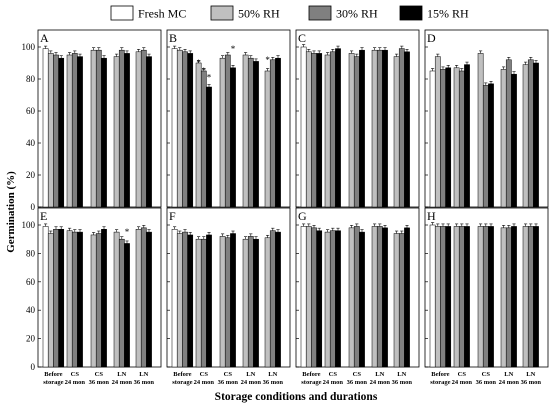  I want to click on legend-label: 15% RH, so click(448, 14).